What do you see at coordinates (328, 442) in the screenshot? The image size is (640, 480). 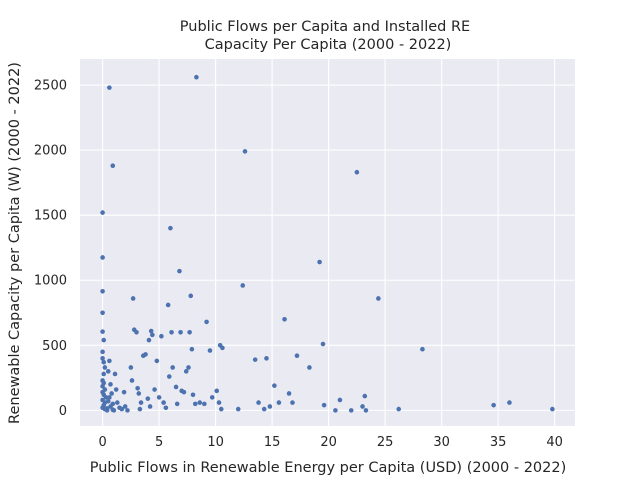 I see `x-tick-label: 20` at bounding box center [328, 442].